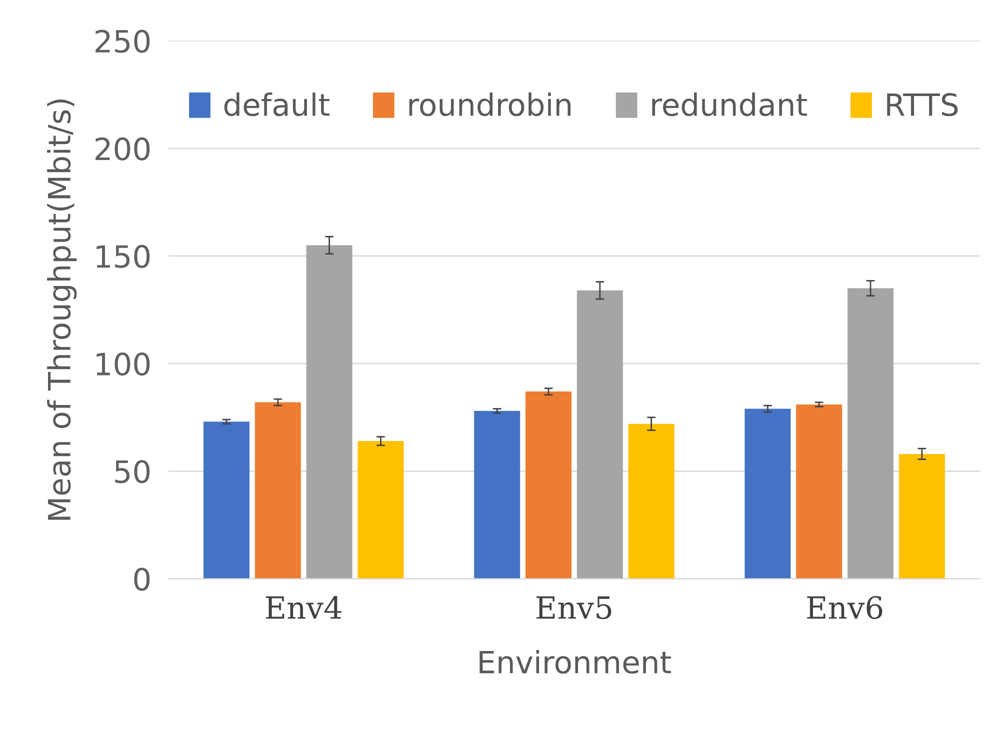 The height and width of the screenshot is (742, 990). I want to click on legend-label: roundrobin, so click(489, 104).